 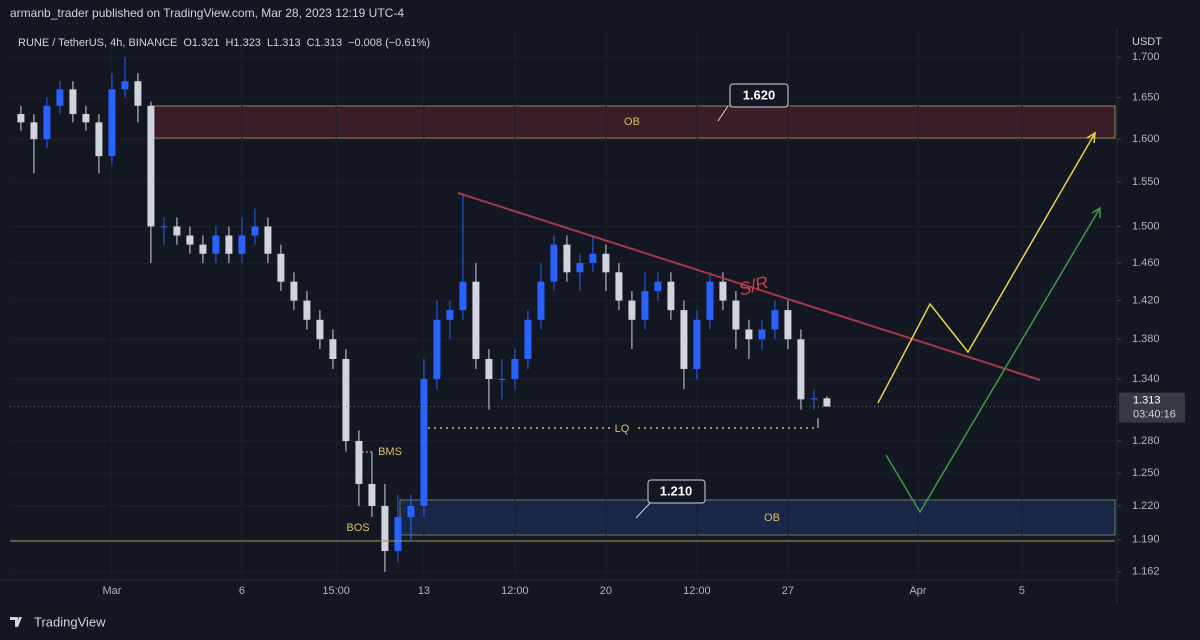 What do you see at coordinates (390, 452) in the screenshot?
I see `bms-label: BMS` at bounding box center [390, 452].